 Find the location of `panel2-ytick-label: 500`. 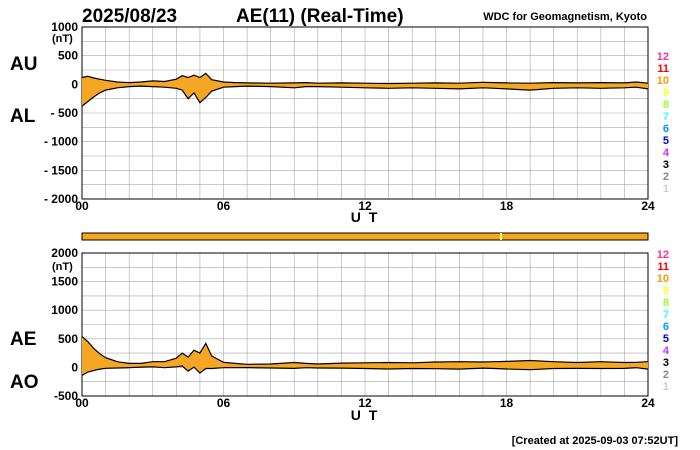

panel2-ytick-label: 500 is located at coordinates (68, 339).